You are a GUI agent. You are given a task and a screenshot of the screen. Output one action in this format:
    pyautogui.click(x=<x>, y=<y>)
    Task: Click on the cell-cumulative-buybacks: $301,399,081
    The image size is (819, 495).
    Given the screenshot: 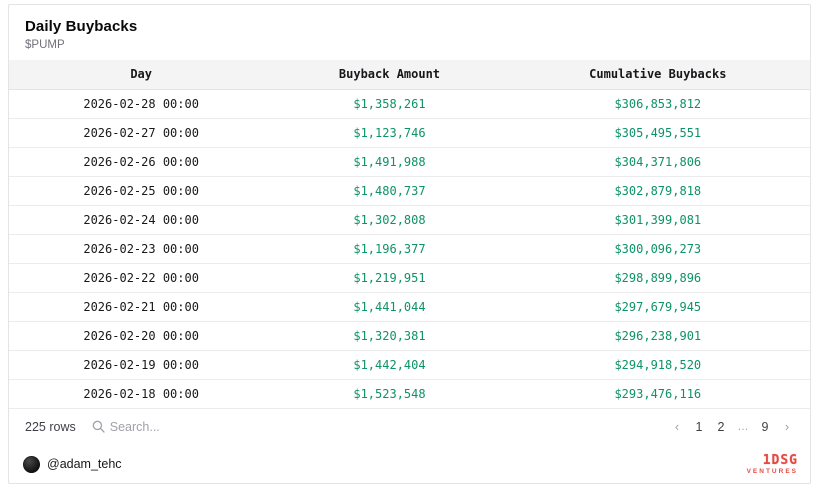 What is the action you would take?
    pyautogui.click(x=657, y=220)
    